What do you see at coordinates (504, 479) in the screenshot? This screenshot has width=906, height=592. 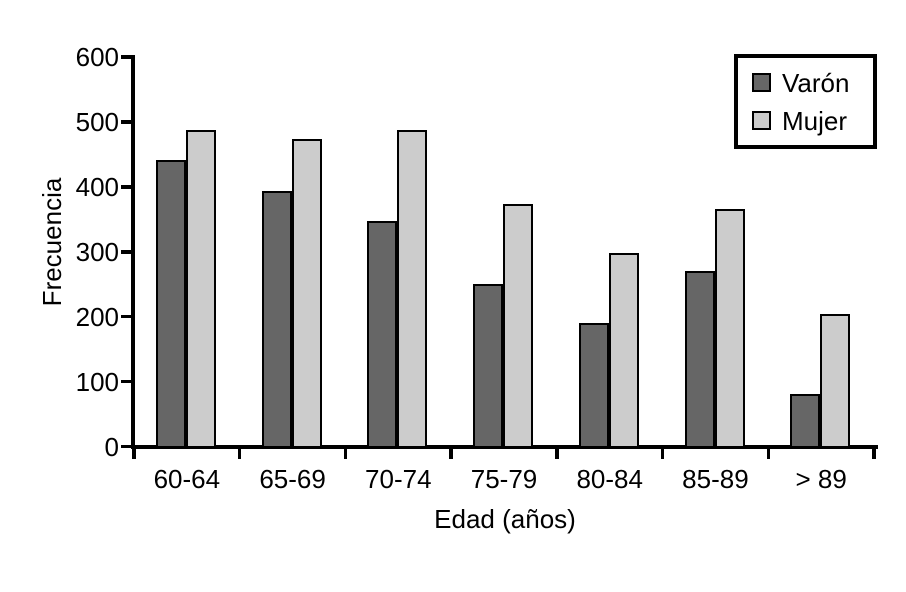 I see `x-tick-label: 75-79` at bounding box center [504, 479].